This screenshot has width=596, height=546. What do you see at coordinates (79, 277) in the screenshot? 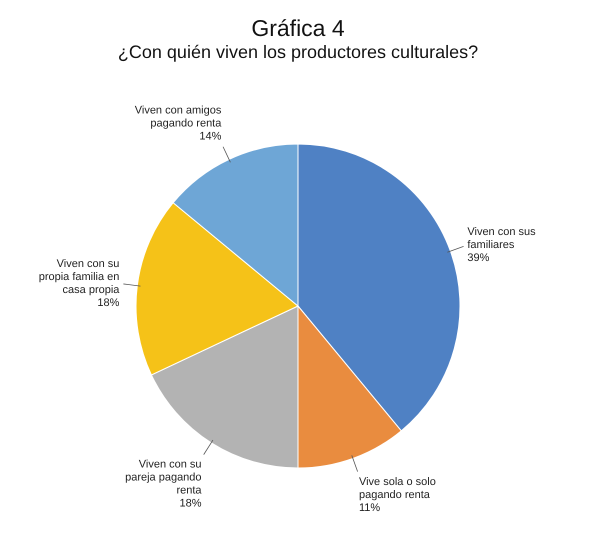
I see `slice-label: Viven con su propia familia en casa propia` at bounding box center [79, 277].